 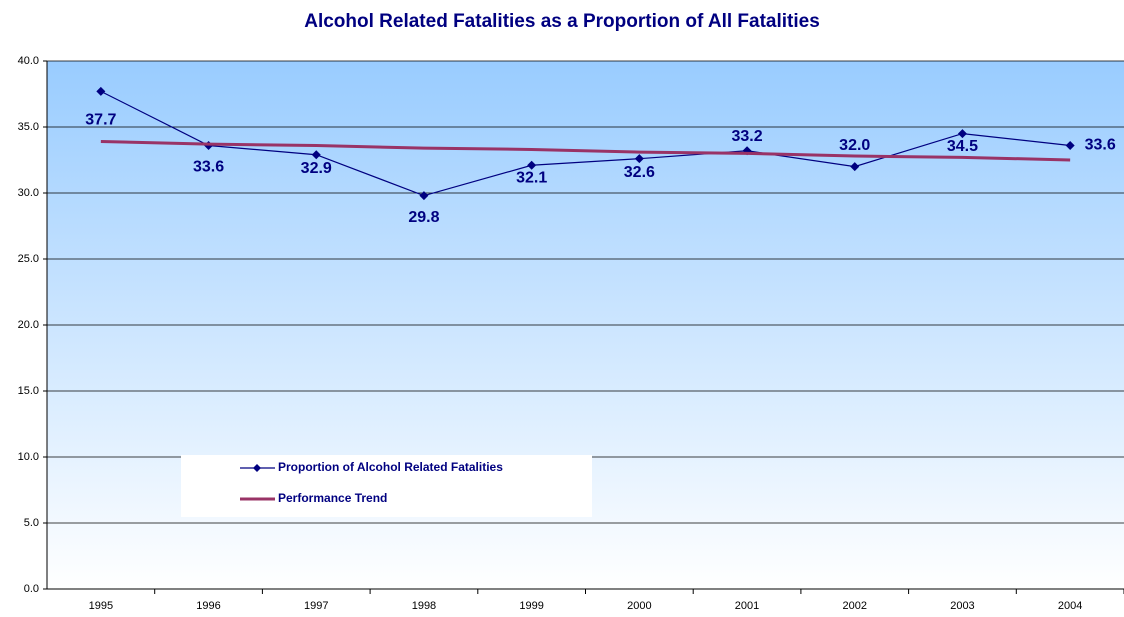 I want to click on legend-label: Performance Trend, so click(x=332, y=498).